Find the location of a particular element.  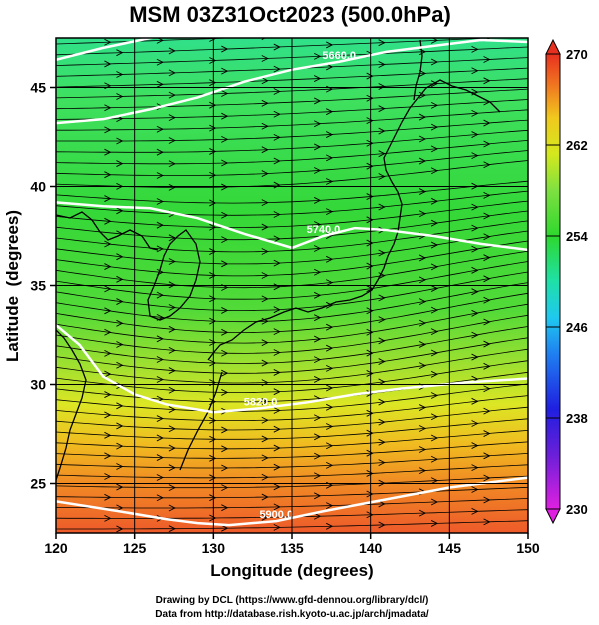

x-tick-label: 145 is located at coordinates (450, 548).